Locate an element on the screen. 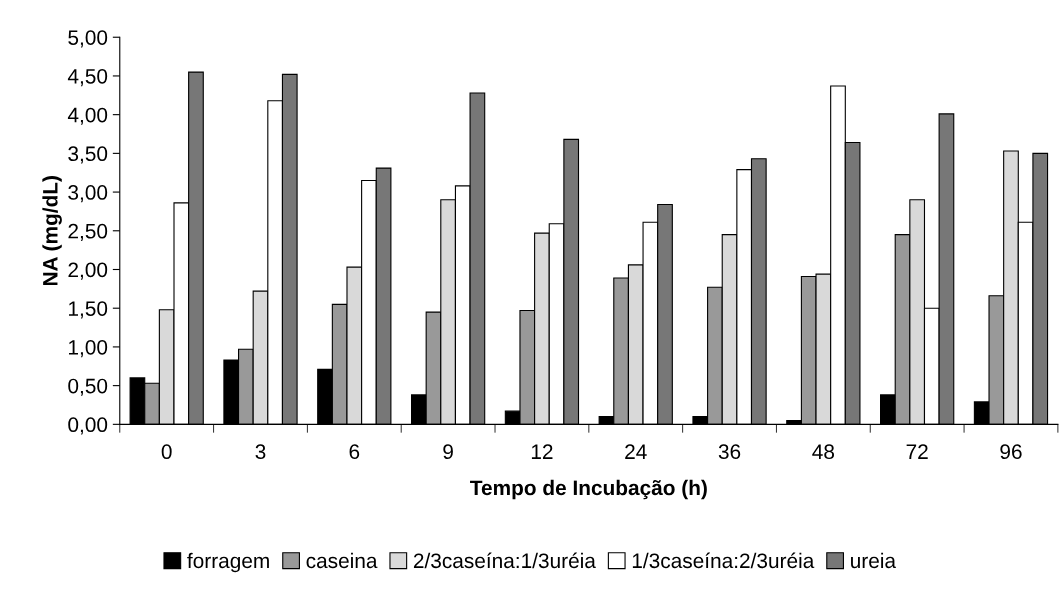  x-tick-label: 48 is located at coordinates (823, 452).